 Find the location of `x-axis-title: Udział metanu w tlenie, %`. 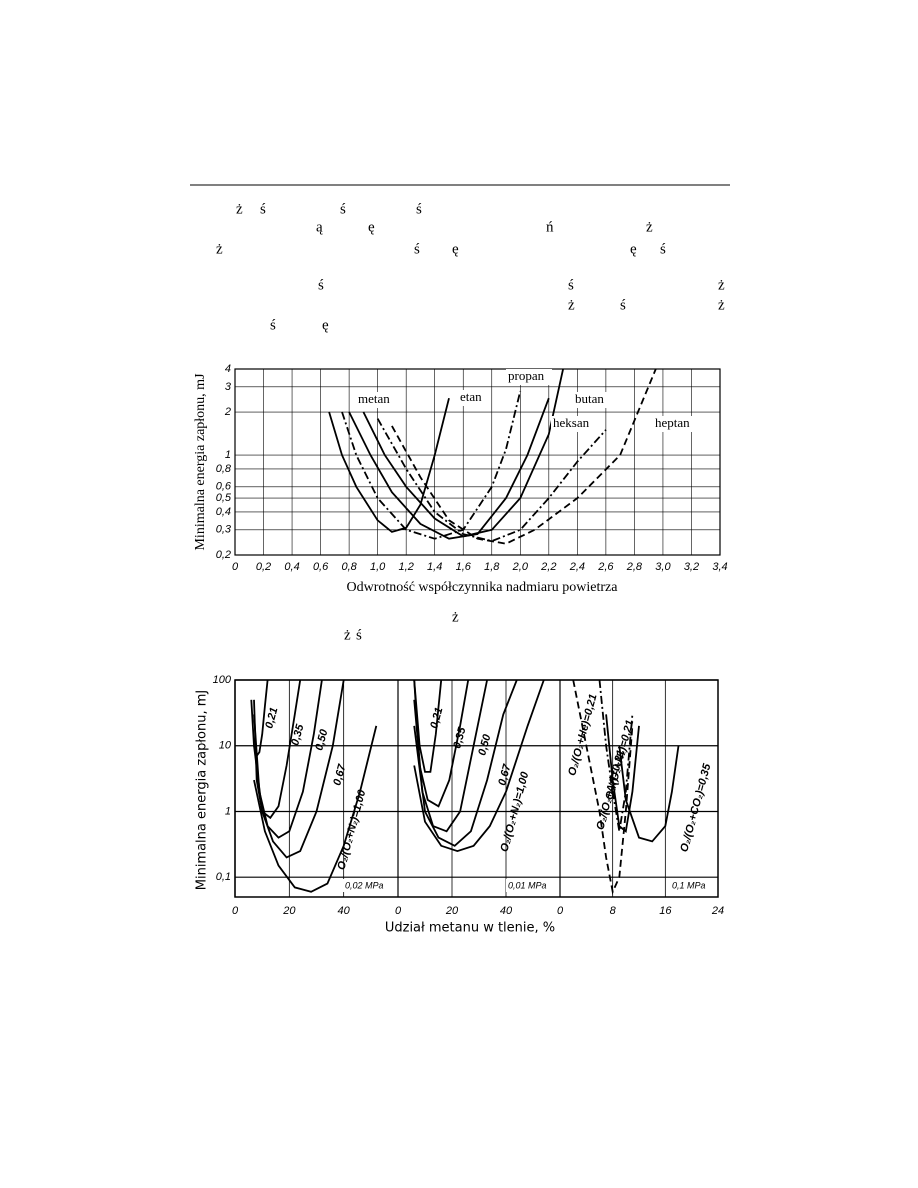

x-axis-title: Udział metanu w tlenie, % is located at coordinates (470, 928).